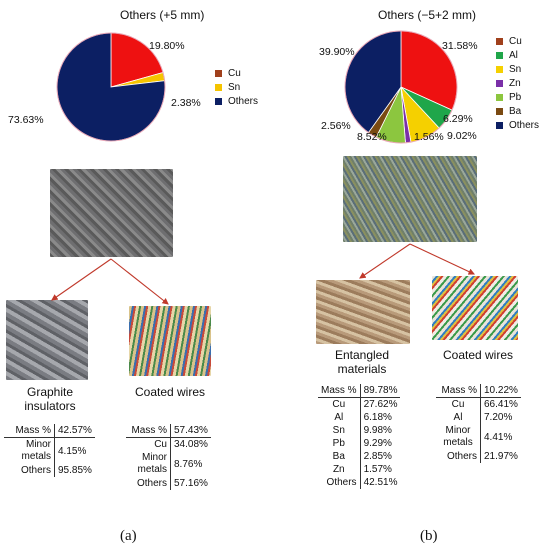 The height and width of the screenshot is (550, 546). Describe the element at coordinates (186, 103) in the screenshot. I see `pie-a-label-sn: 2.38%` at that location.